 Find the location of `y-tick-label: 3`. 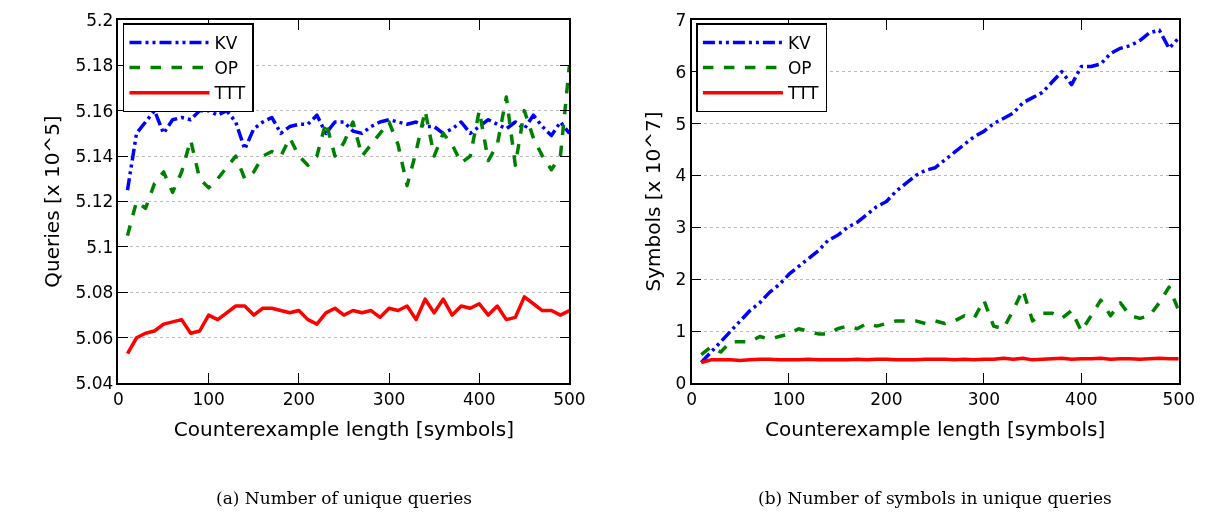

y-tick-label: 3 is located at coordinates (681, 227).